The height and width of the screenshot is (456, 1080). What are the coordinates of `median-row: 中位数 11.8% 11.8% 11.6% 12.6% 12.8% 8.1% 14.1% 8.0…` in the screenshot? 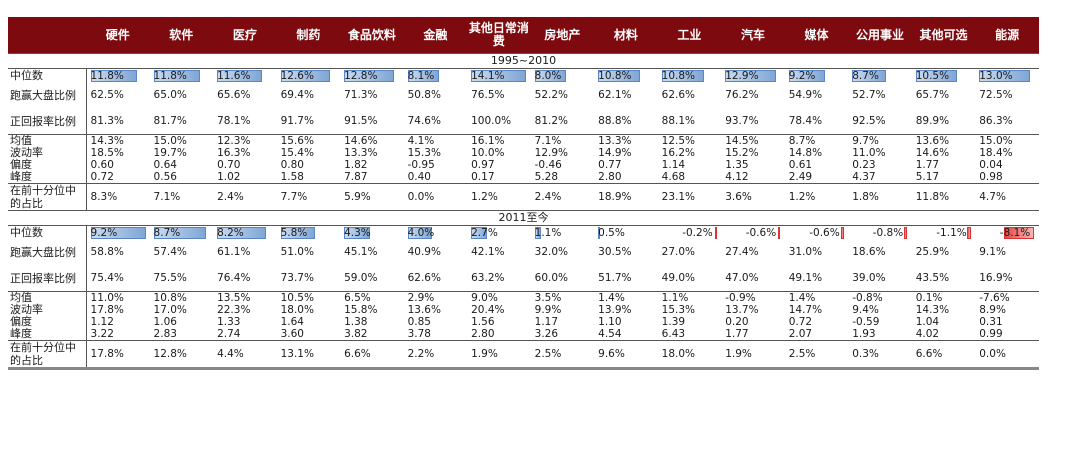 It's located at (523, 75).